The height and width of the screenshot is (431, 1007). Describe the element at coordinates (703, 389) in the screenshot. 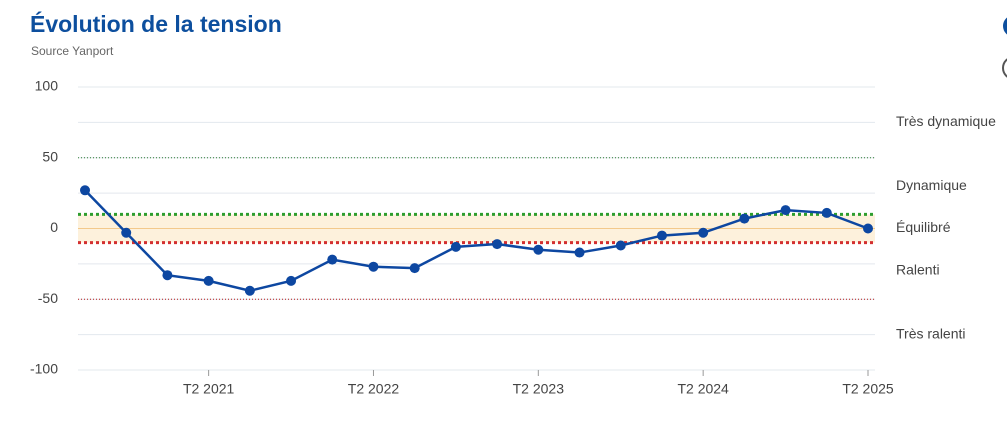

I see `x-tick-label: T2 2024` at that location.